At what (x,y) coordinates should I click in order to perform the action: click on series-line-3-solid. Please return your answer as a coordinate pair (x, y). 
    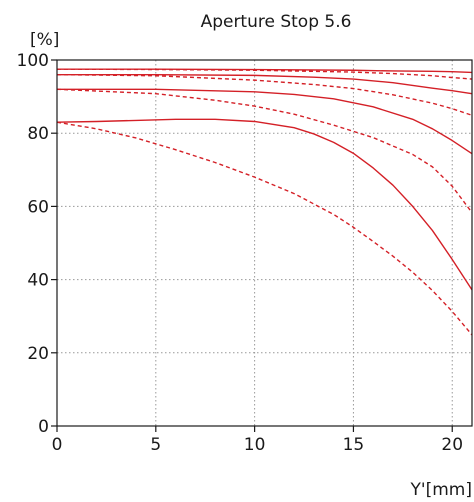
    Looking at the image, I should click on (265, 84).